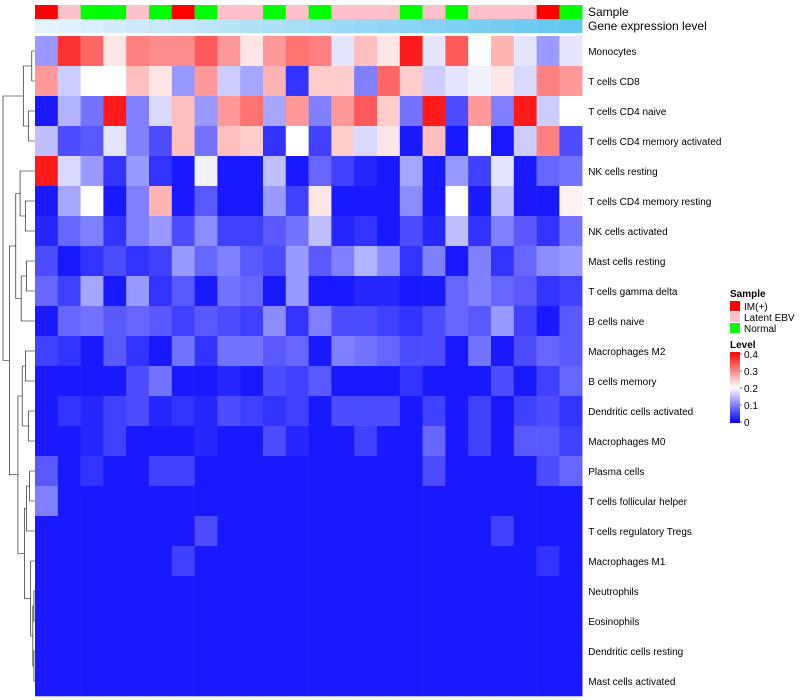 Image resolution: width=800 pixels, height=700 pixels. Describe the element at coordinates (613, 592) in the screenshot. I see `row-label: Neutrophils` at that location.